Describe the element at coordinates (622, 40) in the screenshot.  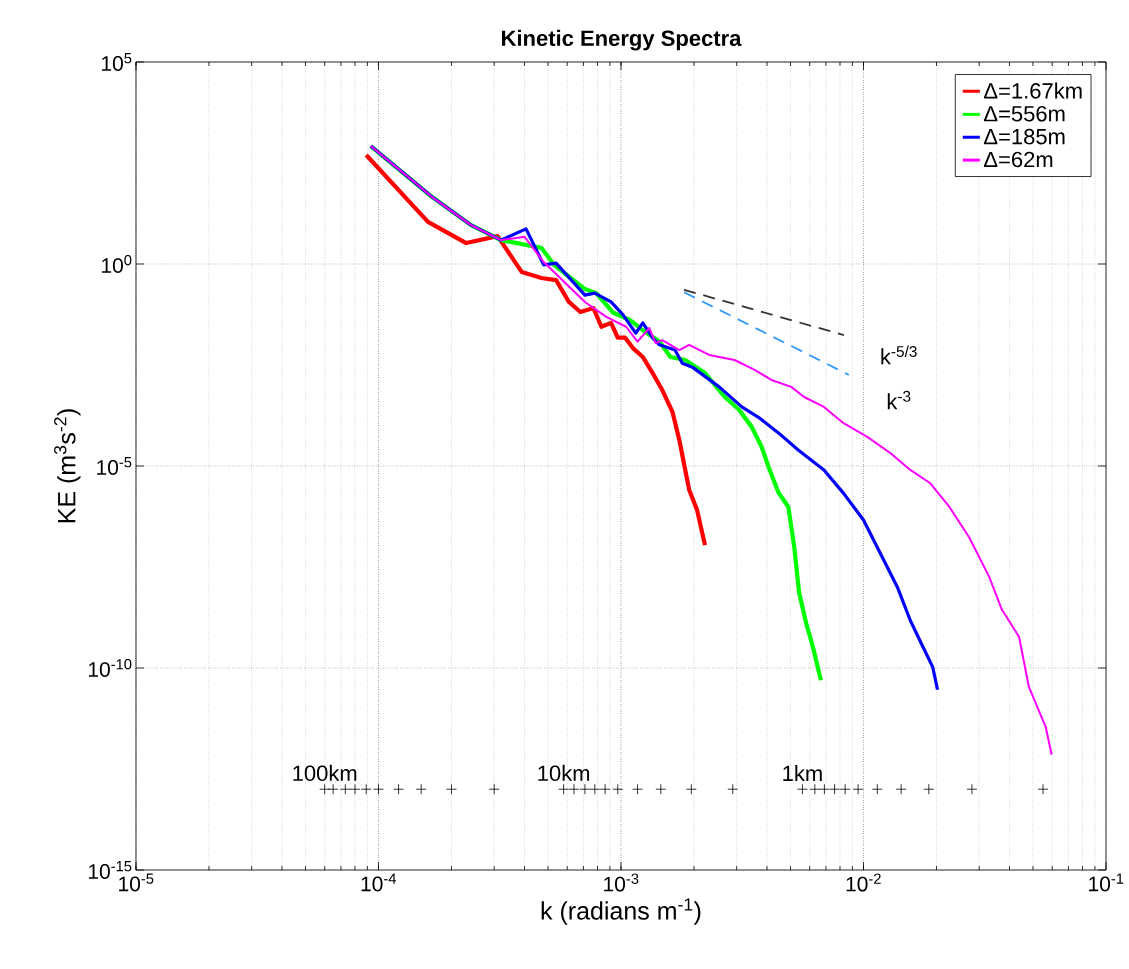
I see `chart-title: Kinetic Energy Spectra` at that location.